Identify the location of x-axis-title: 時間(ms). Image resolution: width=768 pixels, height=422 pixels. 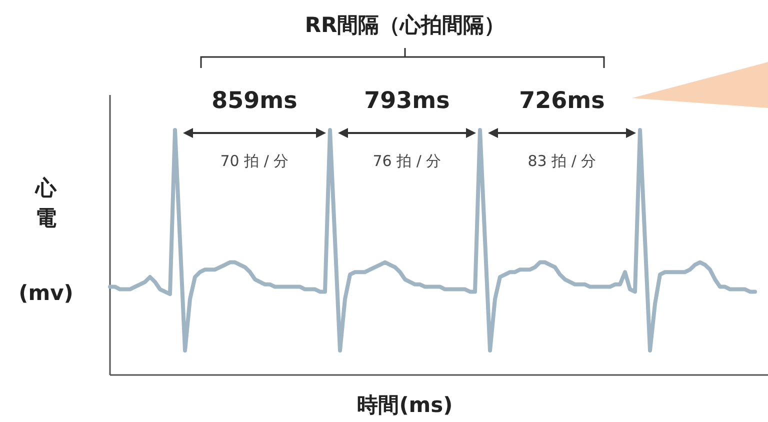
(405, 405).